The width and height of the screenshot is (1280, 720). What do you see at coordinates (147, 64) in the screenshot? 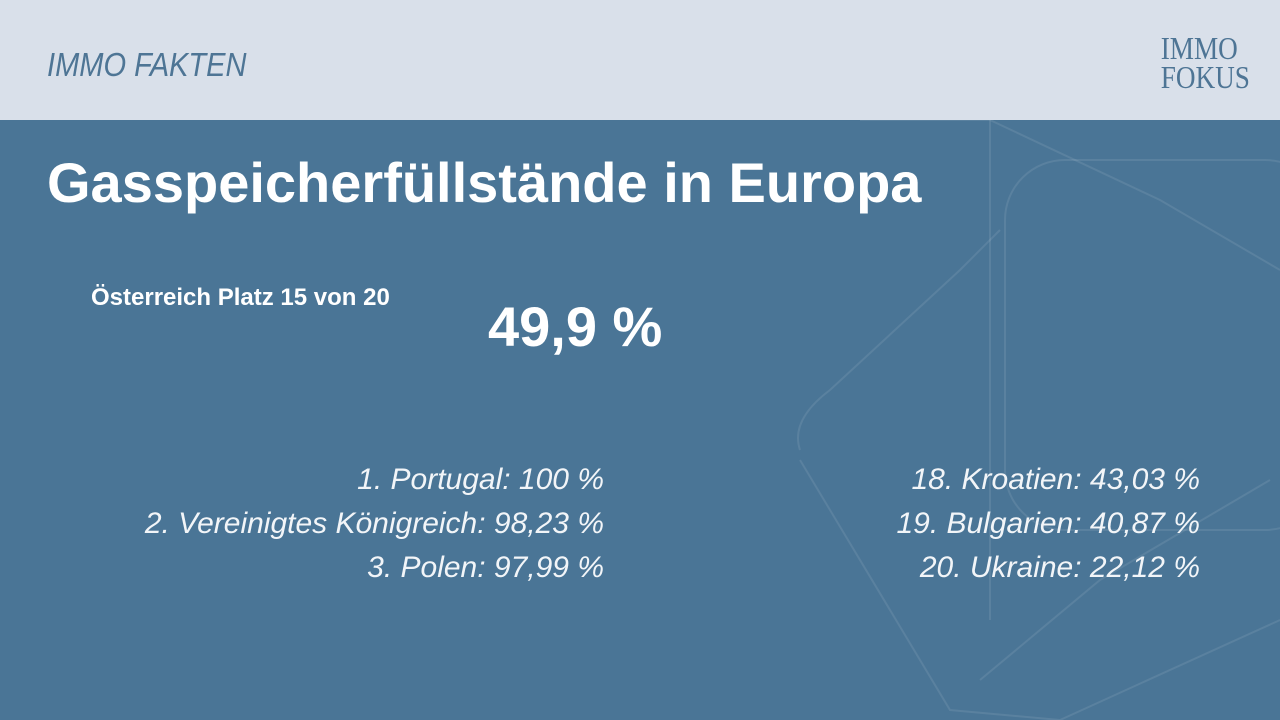
I see `section-label: IMMO FAKTEN` at bounding box center [147, 64].